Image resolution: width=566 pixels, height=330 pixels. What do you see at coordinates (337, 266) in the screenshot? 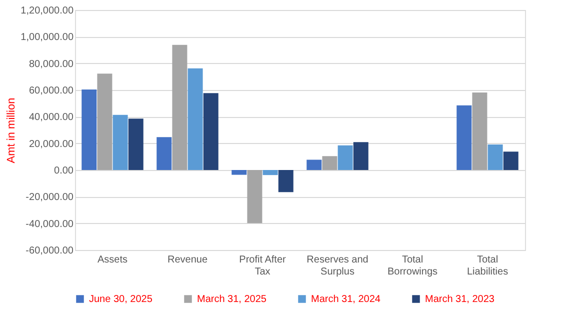
I see `x-tick-label: Reserves and Surplus` at bounding box center [337, 266].